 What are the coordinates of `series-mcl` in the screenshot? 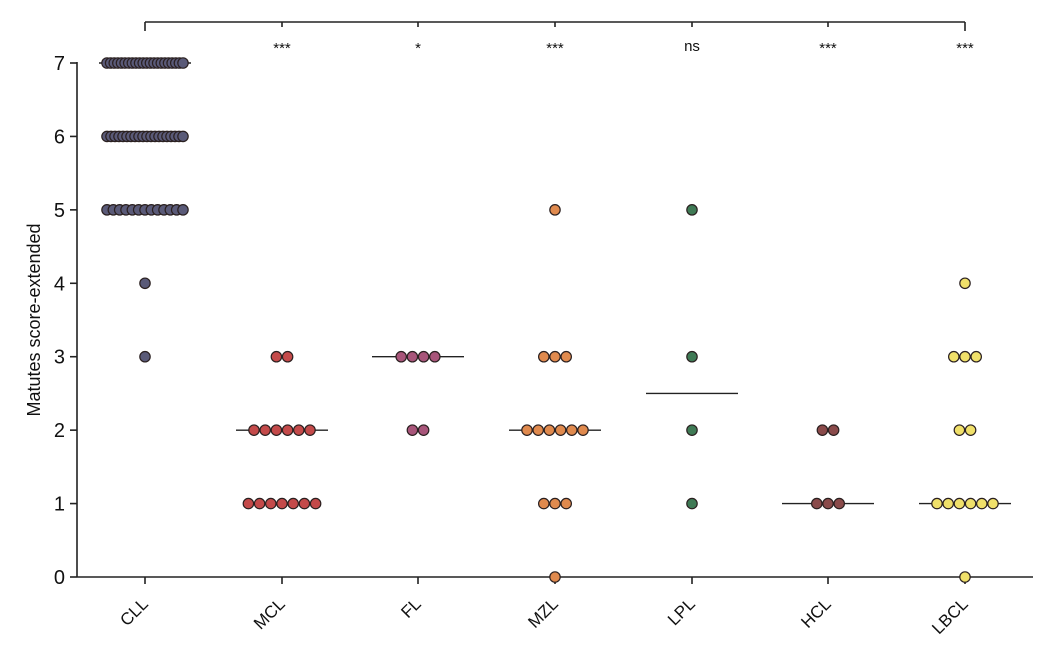 It's located at (282, 430).